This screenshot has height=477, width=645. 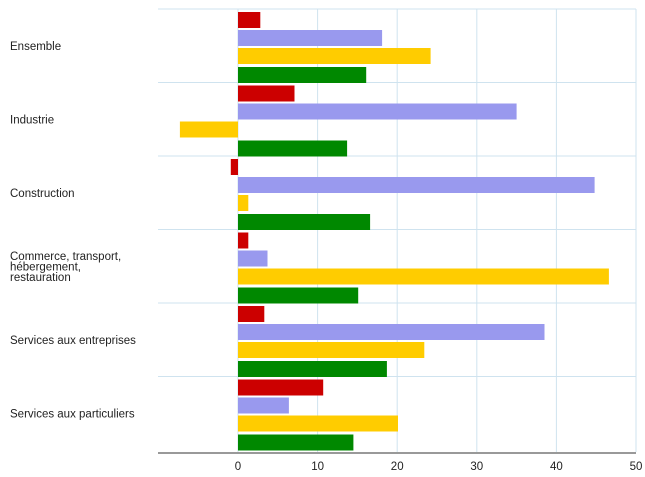 What do you see at coordinates (243, 240) in the screenshot?
I see `bar-cat4-series1` at bounding box center [243, 240].